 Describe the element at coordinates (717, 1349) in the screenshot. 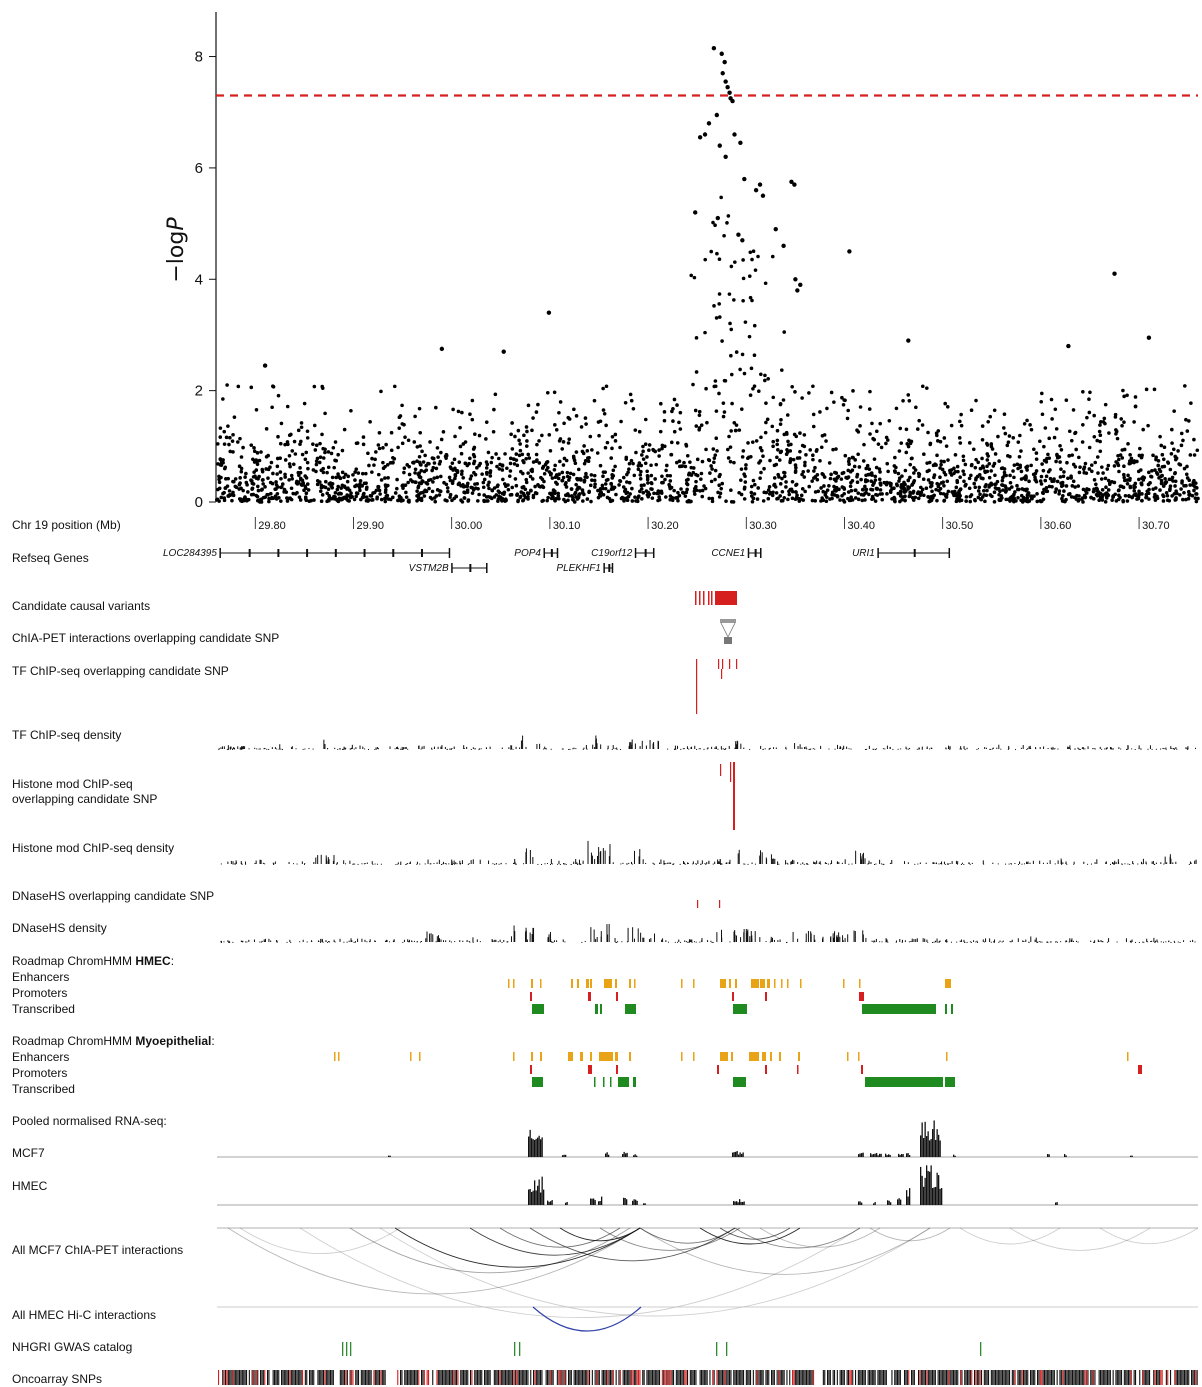

I see `gwas-hit` at that location.